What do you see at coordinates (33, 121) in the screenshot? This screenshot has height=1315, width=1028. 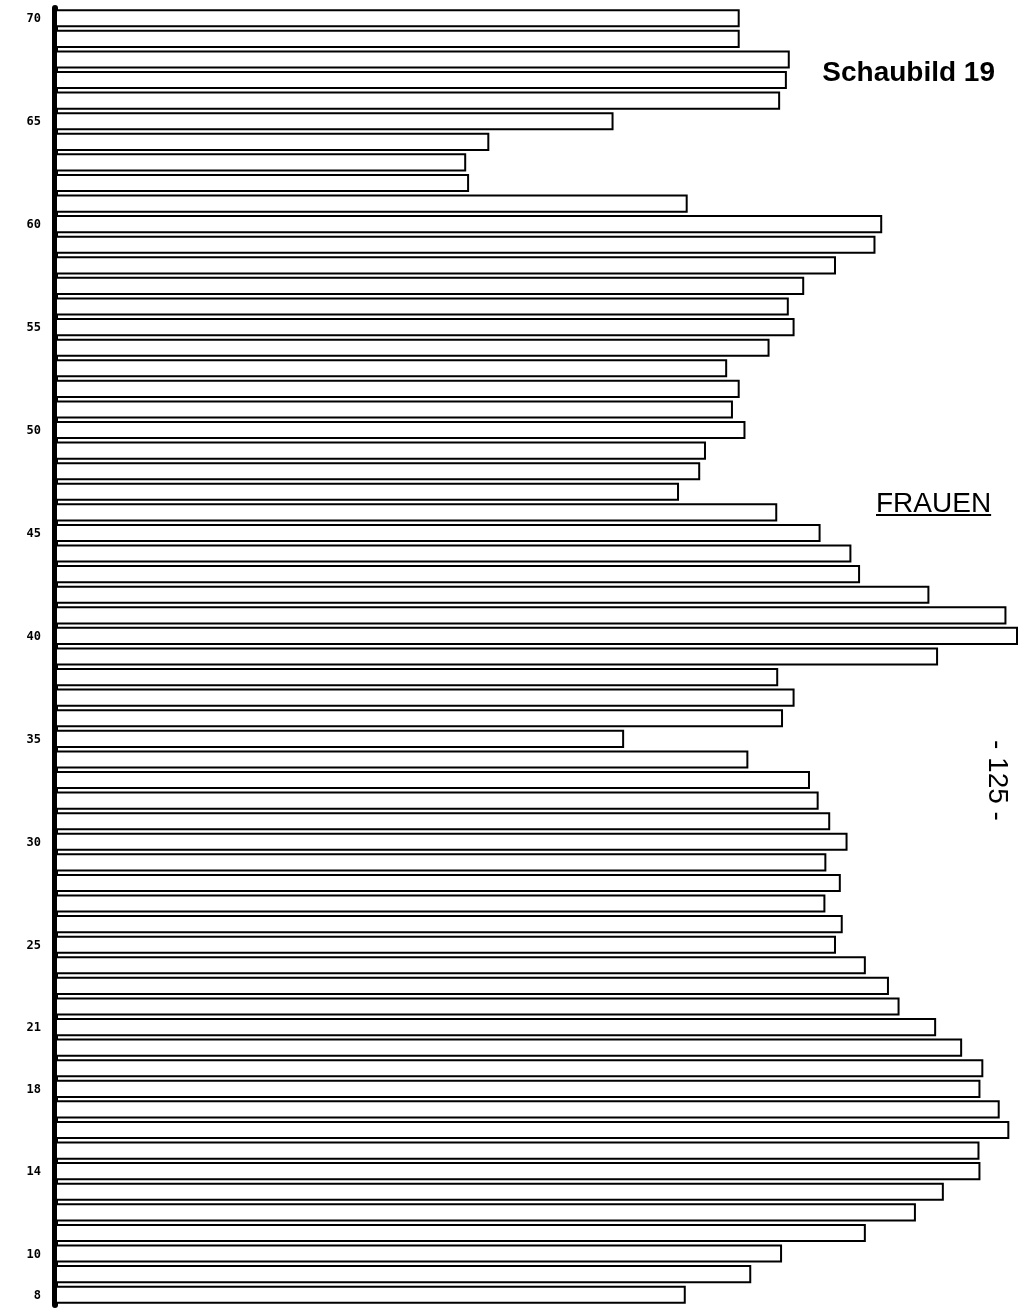 I see `y-tick-label: 65` at bounding box center [33, 121].